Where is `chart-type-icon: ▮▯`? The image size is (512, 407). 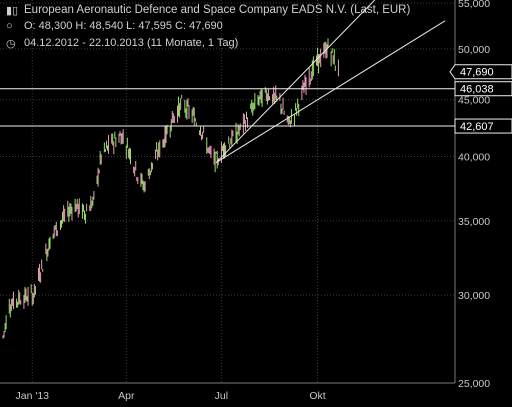
chart-type-icon: ▮▯ is located at coordinates (12, 11).